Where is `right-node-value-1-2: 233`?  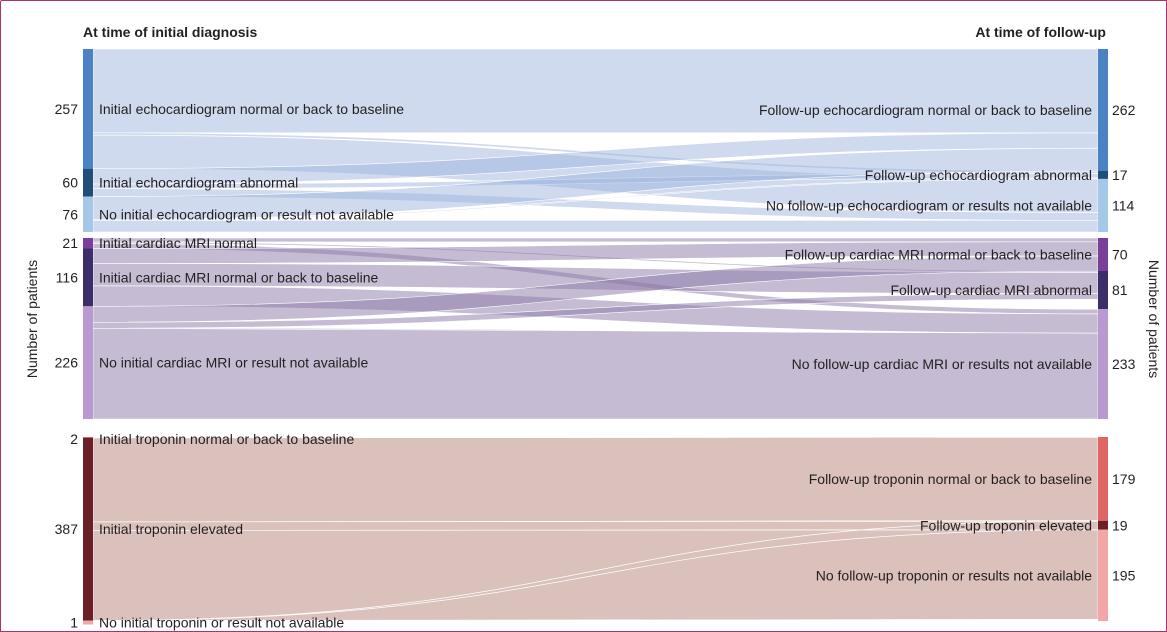 right-node-value-1-2: 233 is located at coordinates (1124, 364).